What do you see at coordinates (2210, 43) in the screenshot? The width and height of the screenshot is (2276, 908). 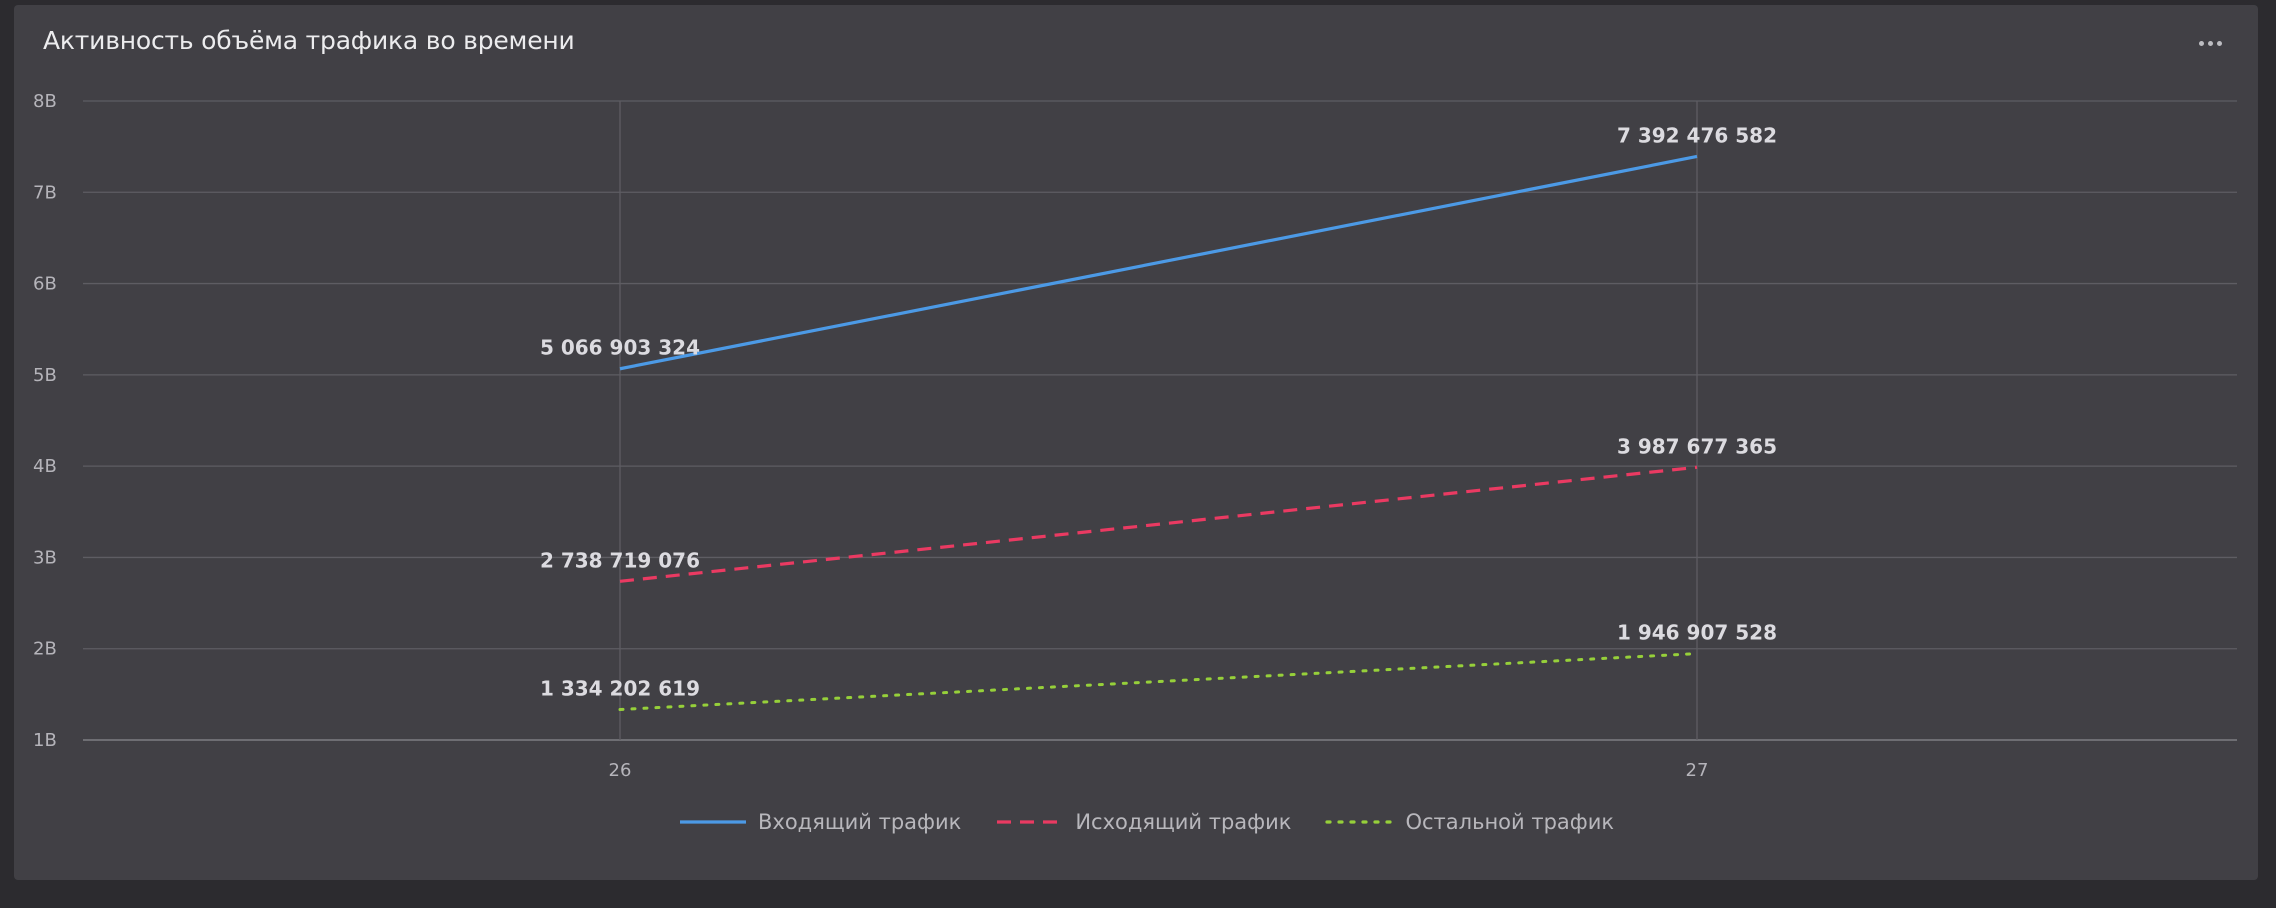 I see `ellipsis-icon` at bounding box center [2210, 43].